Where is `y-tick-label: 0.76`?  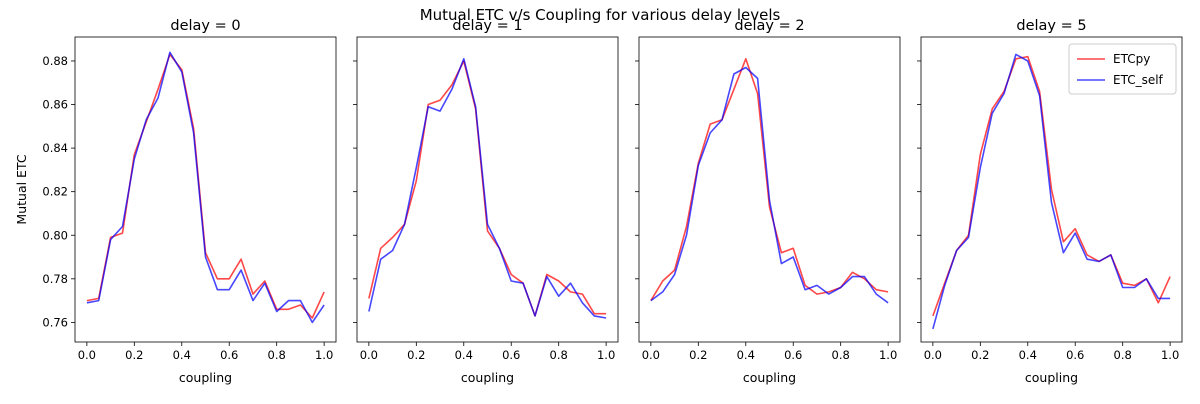
y-tick-label: 0.76 is located at coordinates (55, 322).